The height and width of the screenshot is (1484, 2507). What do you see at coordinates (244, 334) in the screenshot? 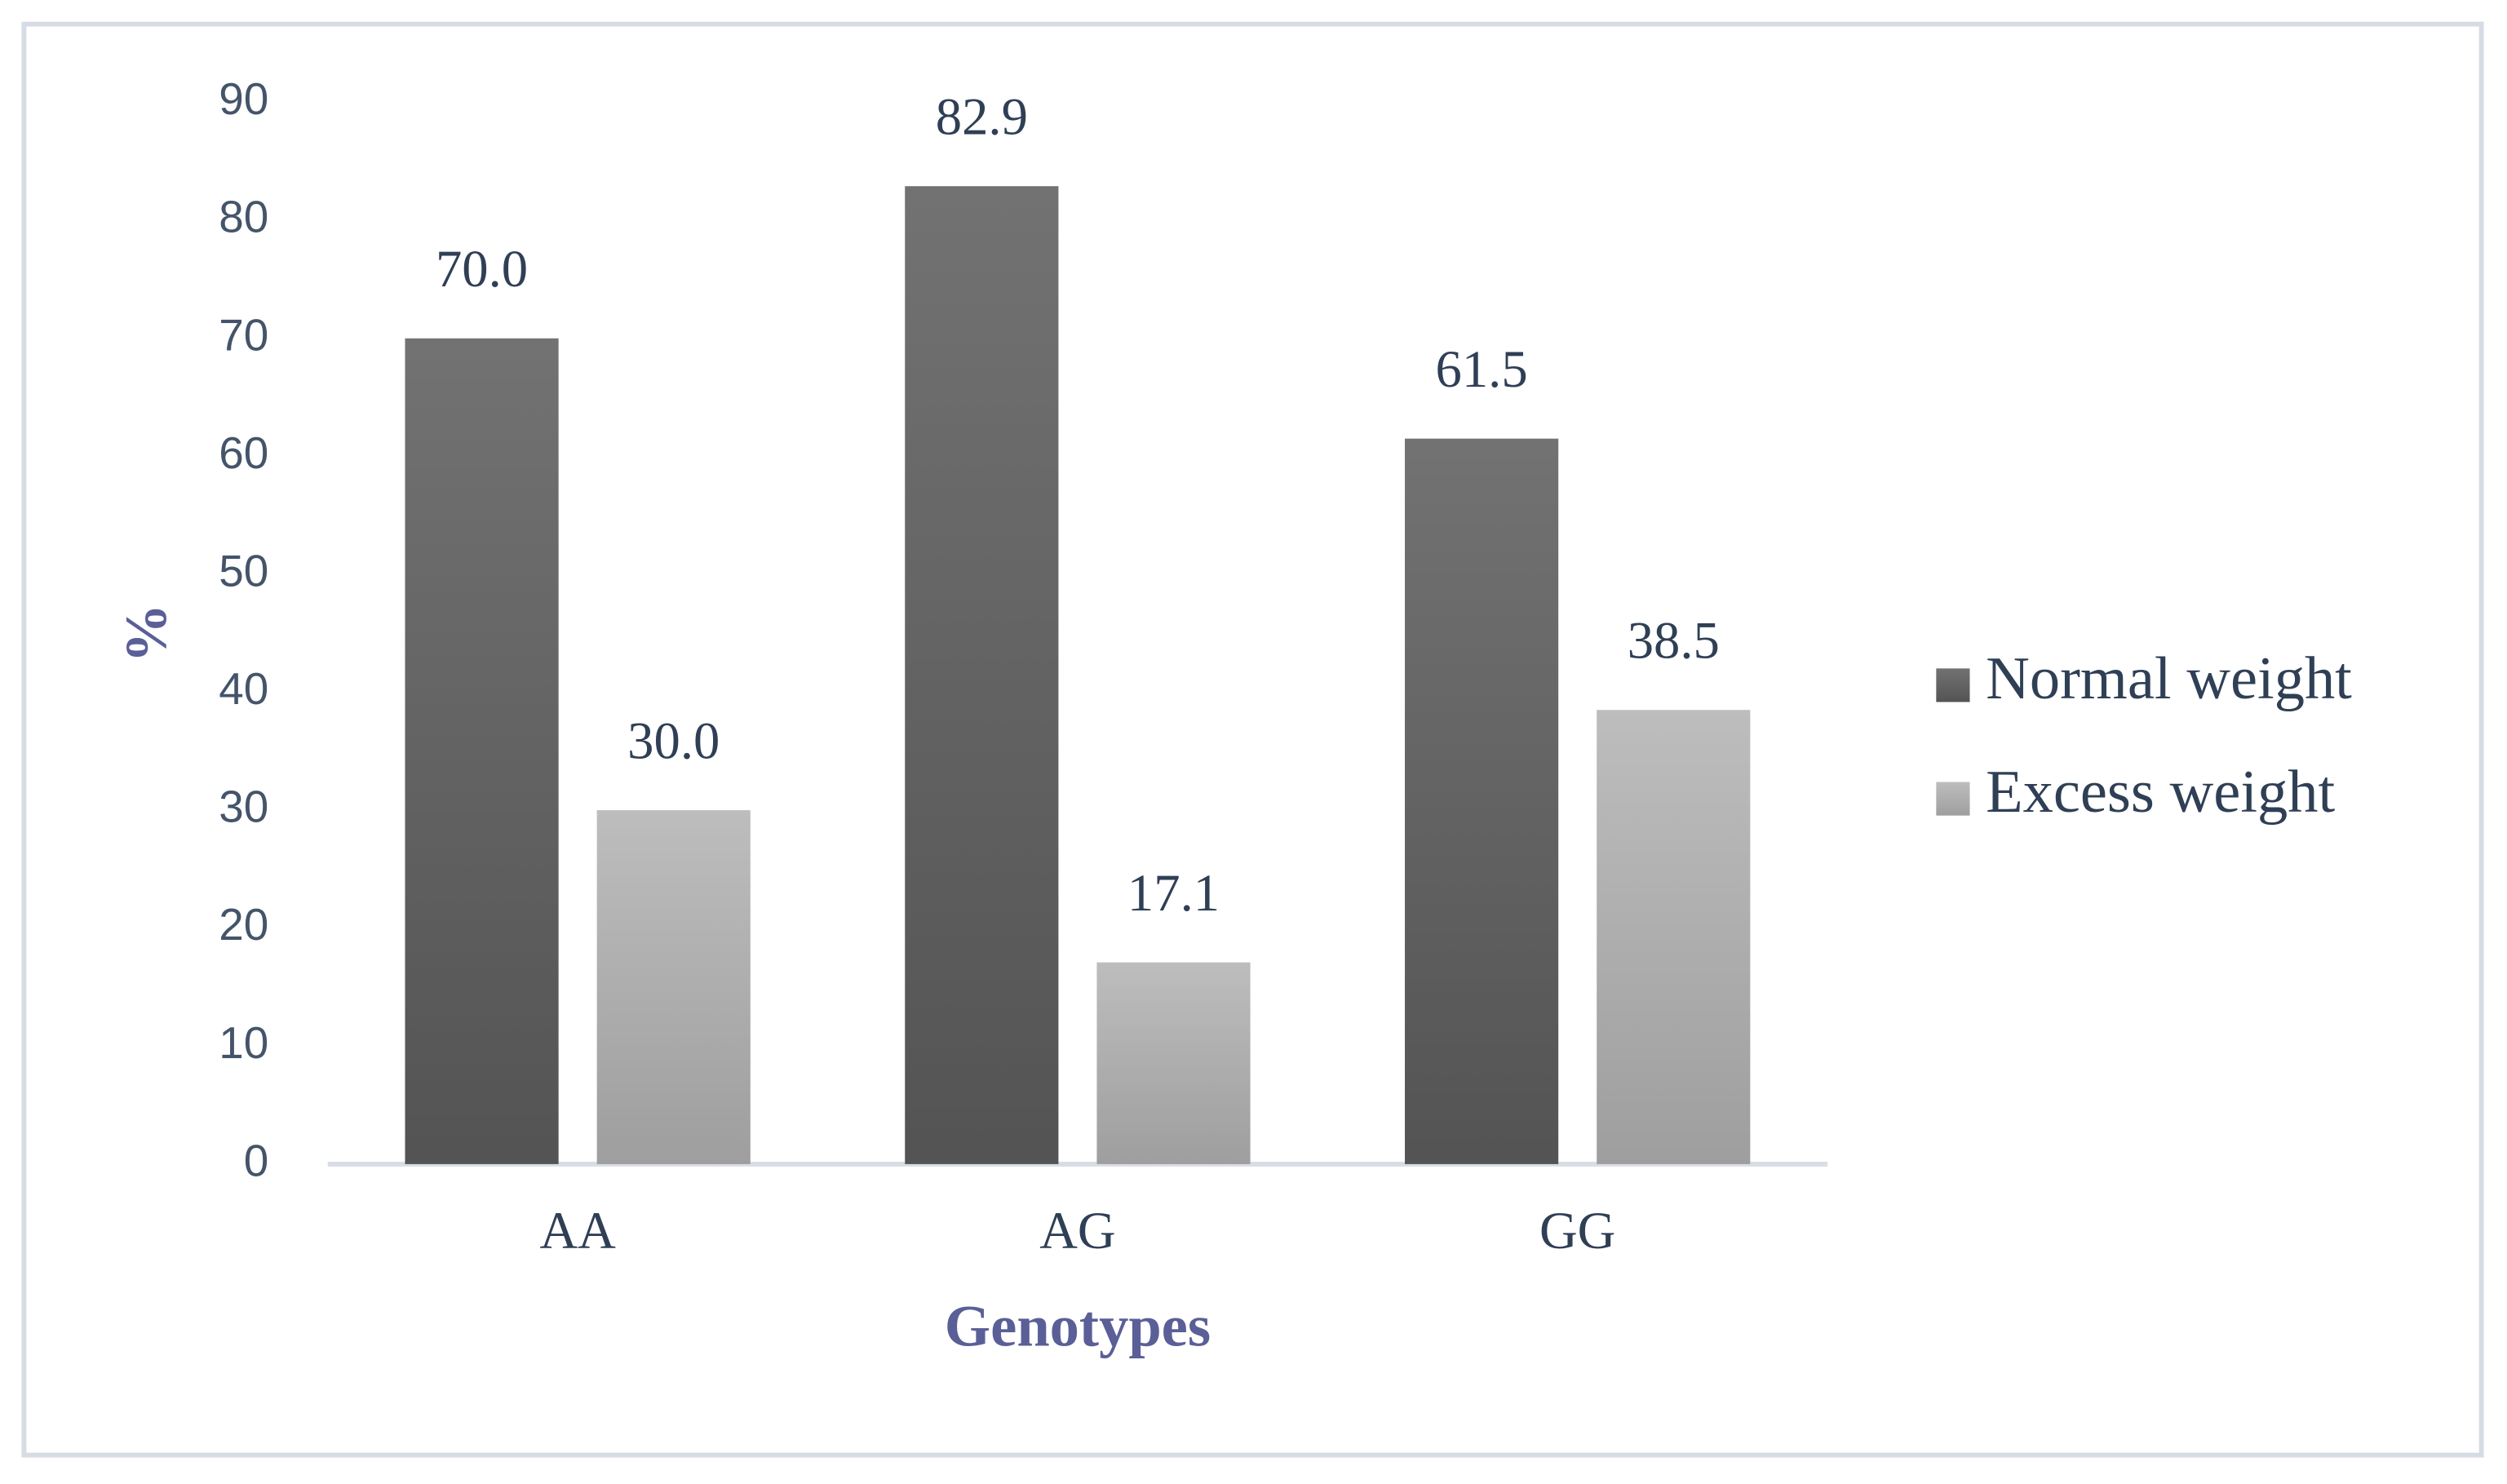
I see `y-tick-label: 70` at bounding box center [244, 334].